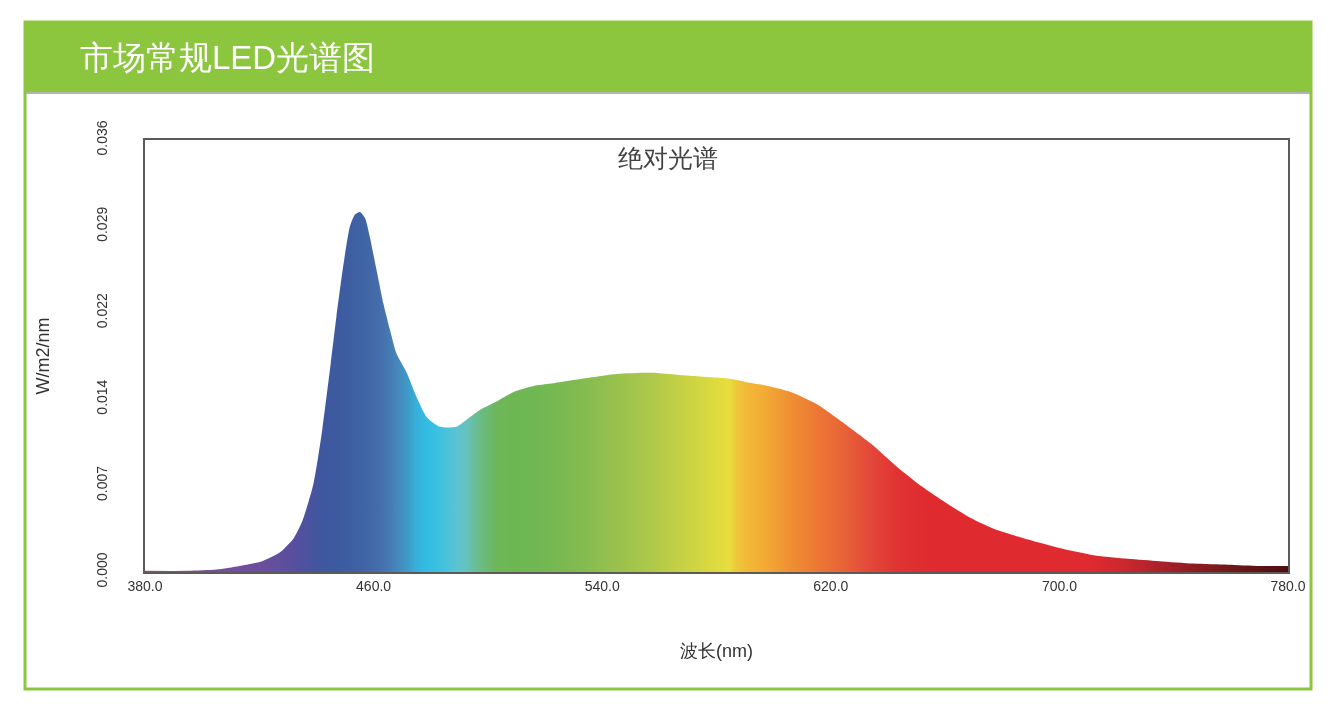 This screenshot has width=1334, height=704. What do you see at coordinates (102, 310) in the screenshot?
I see `y-tick-label: 0.022` at bounding box center [102, 310].